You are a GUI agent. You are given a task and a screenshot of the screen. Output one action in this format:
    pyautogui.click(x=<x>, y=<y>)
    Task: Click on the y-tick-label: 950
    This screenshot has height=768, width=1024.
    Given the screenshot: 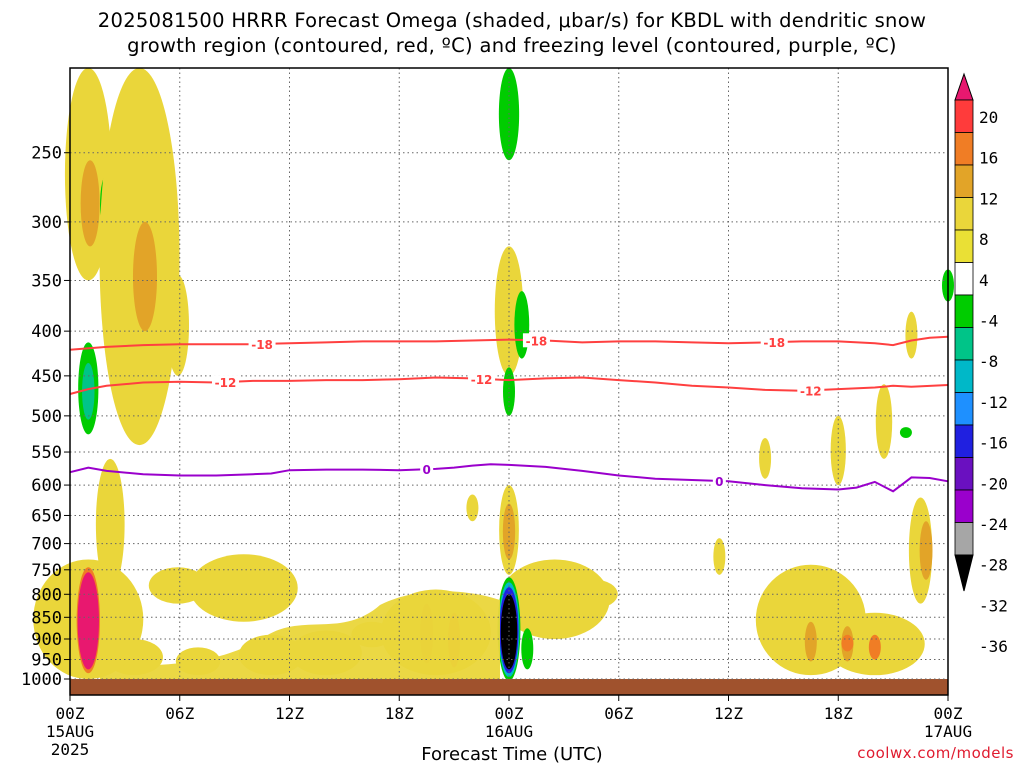 What is the action you would take?
    pyautogui.click(x=46, y=661)
    